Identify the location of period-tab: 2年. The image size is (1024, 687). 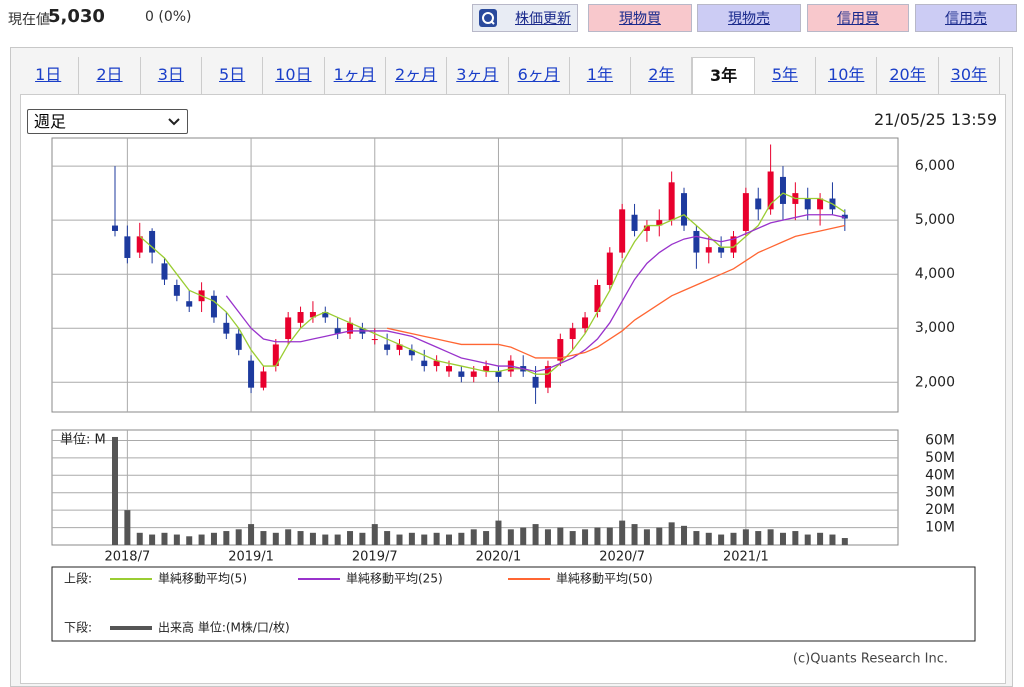
(662, 75).